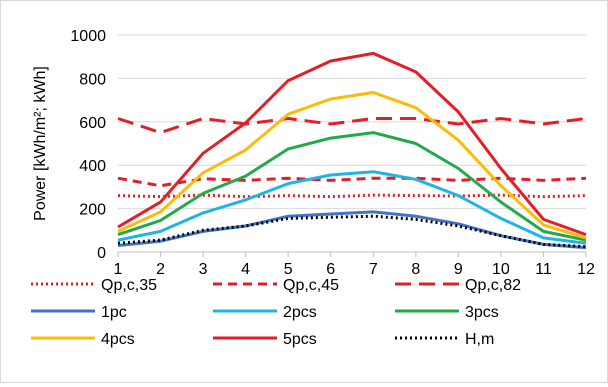  Describe the element at coordinates (129, 285) in the screenshot. I see `legend-label: Qp,c,35` at that location.